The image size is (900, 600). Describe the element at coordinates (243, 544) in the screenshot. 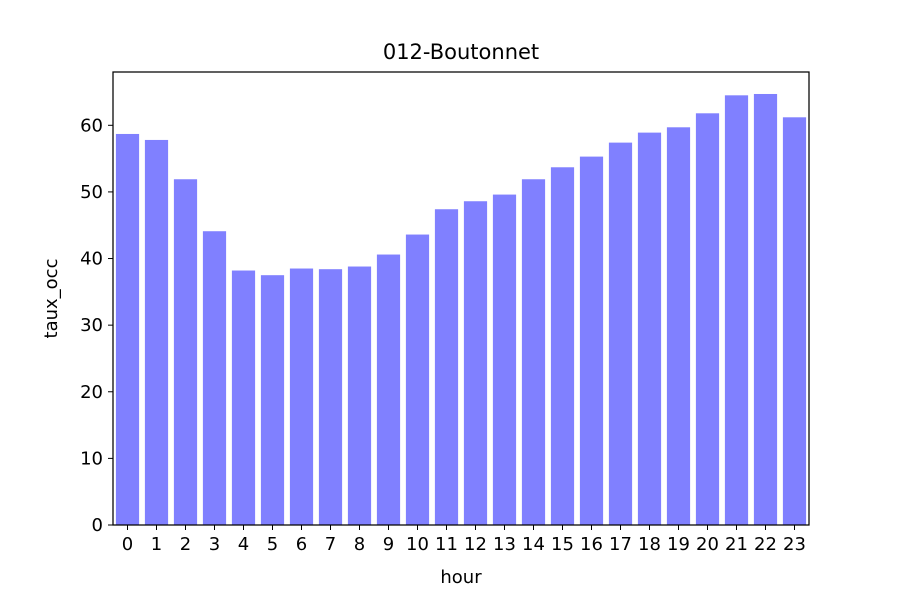

I see `x-tick-label: 4` at that location.